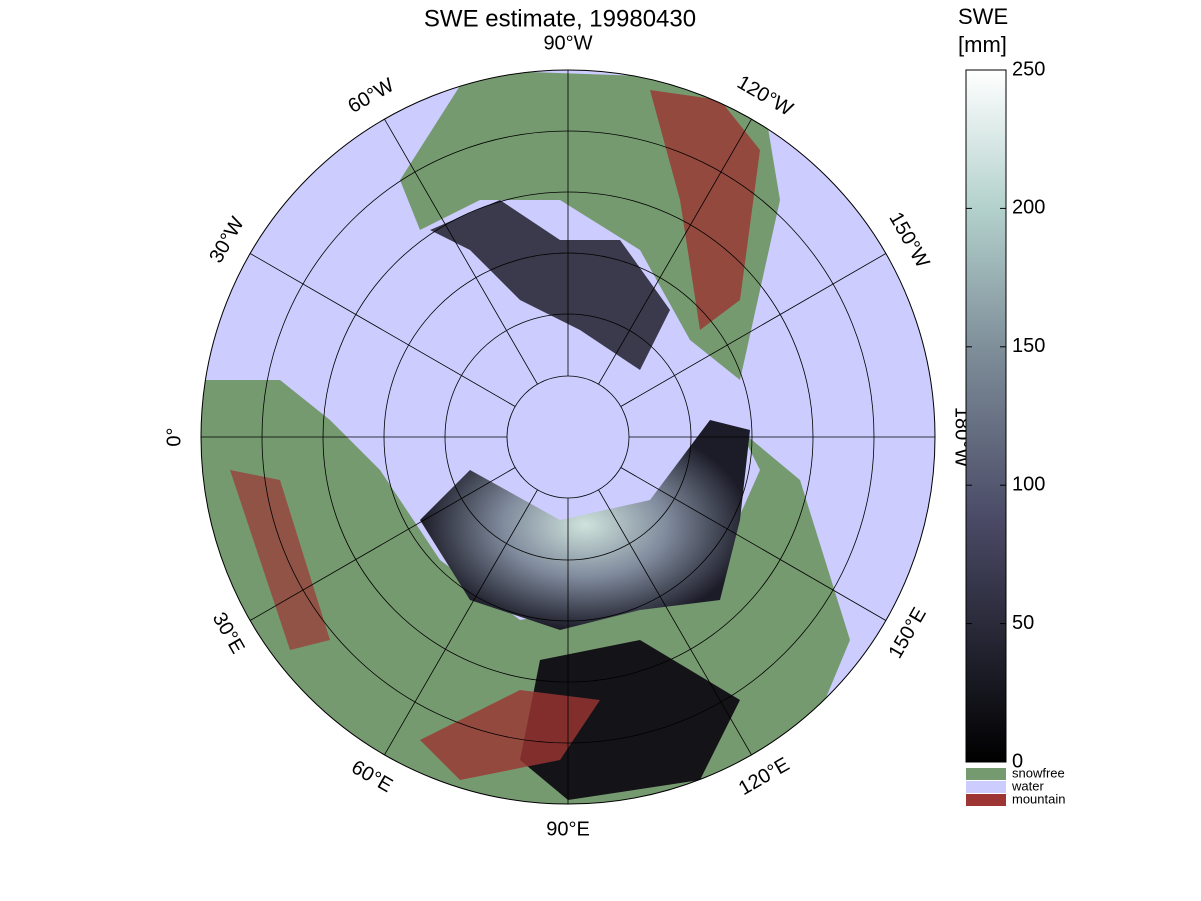 This screenshot has width=1201, height=901. What do you see at coordinates (630, 720) in the screenshot?
I see `snow-cover-asia` at bounding box center [630, 720].